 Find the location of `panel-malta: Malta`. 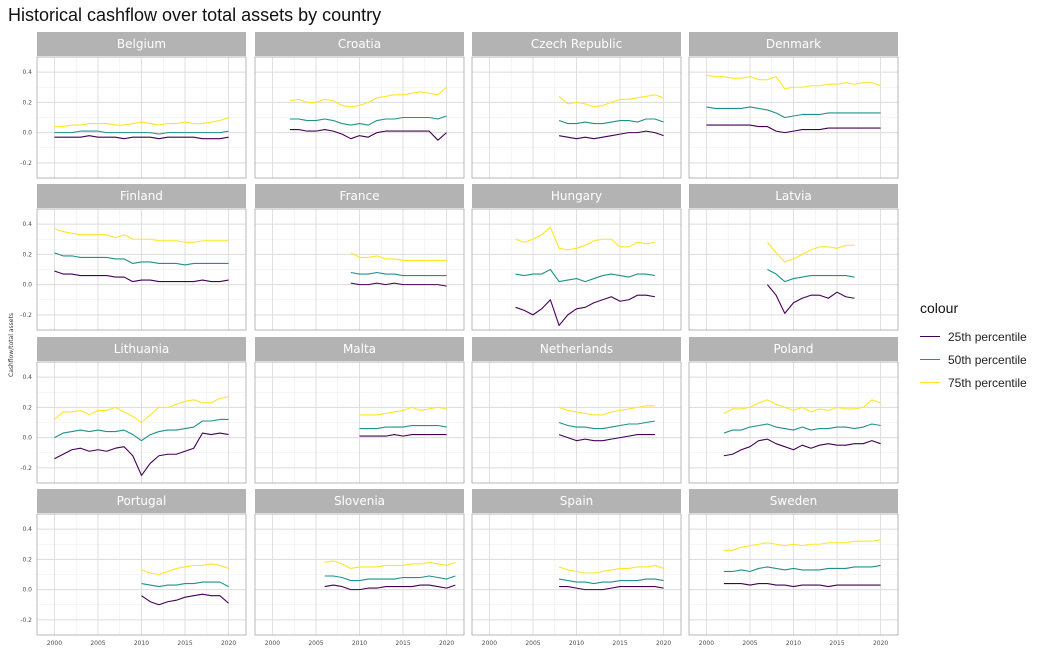

panel-malta: Malta is located at coordinates (359, 410).